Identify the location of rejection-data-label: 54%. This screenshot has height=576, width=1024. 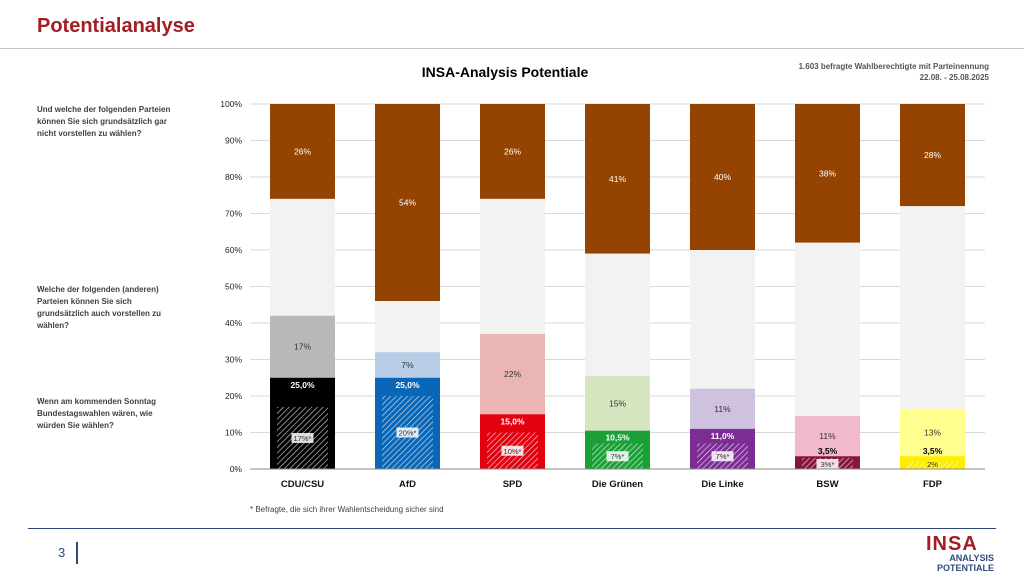
(407, 203).